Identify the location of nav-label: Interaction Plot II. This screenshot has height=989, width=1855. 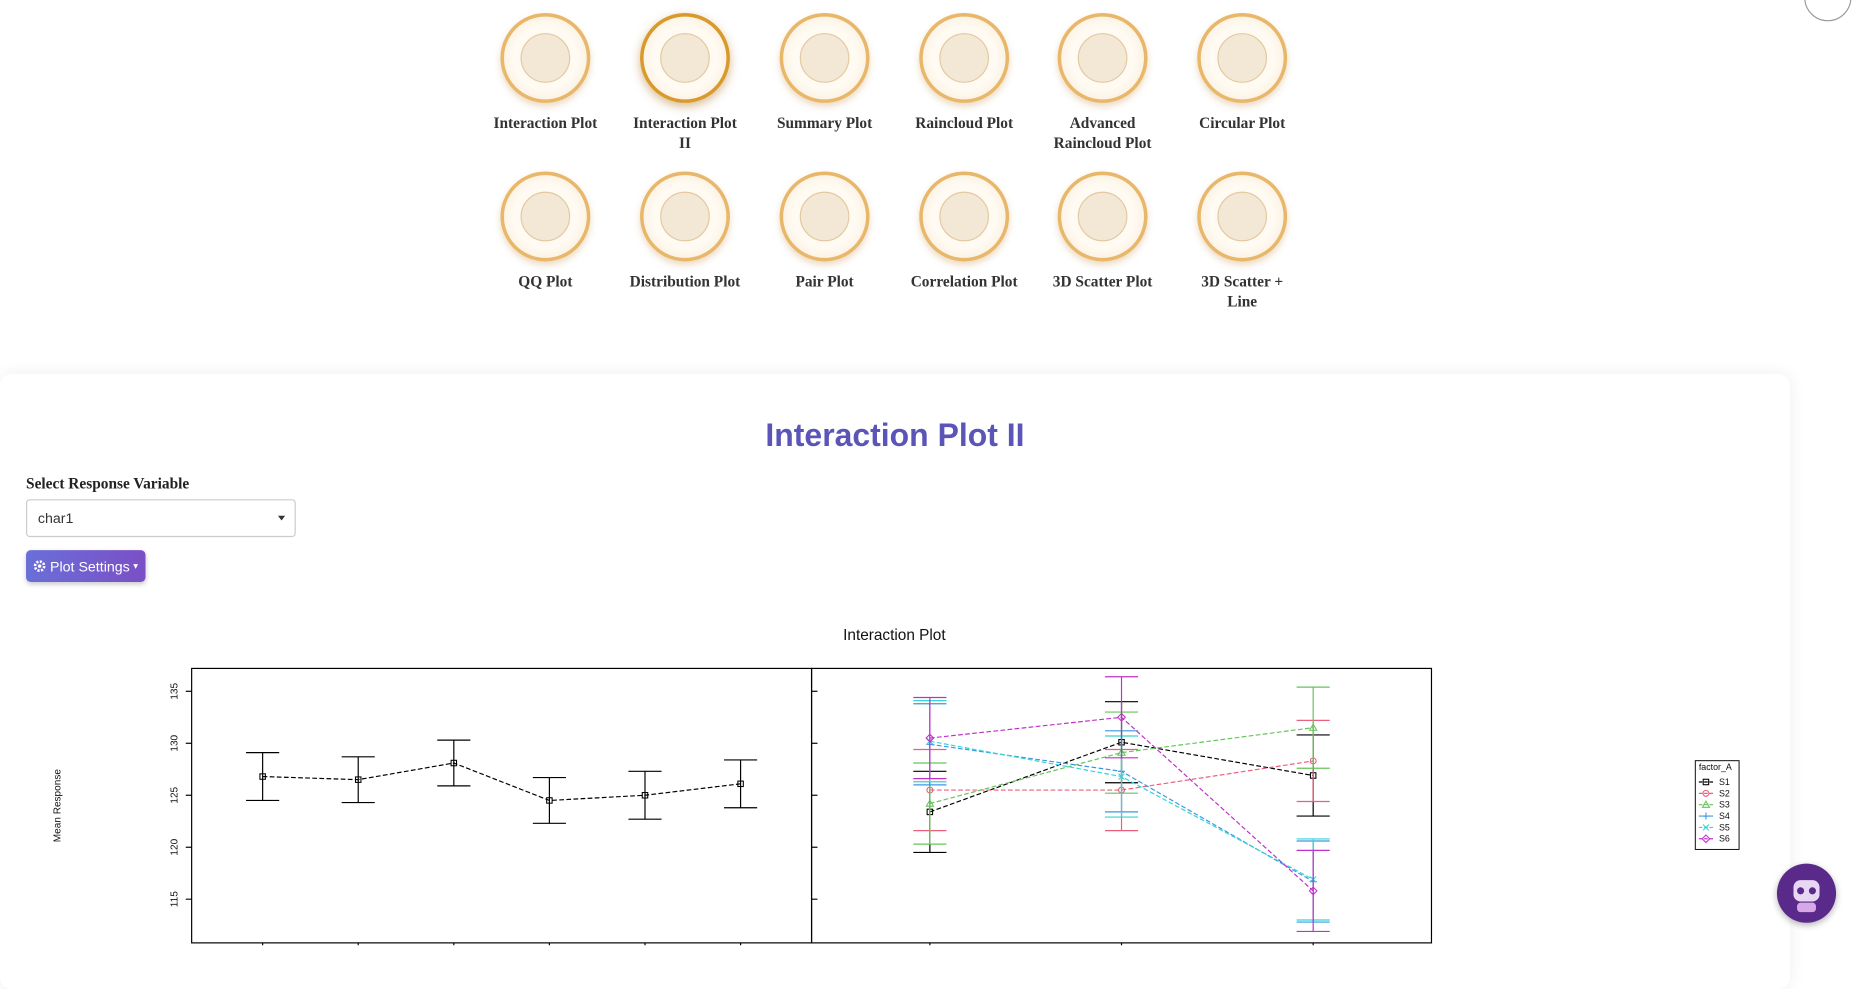
(685, 132).